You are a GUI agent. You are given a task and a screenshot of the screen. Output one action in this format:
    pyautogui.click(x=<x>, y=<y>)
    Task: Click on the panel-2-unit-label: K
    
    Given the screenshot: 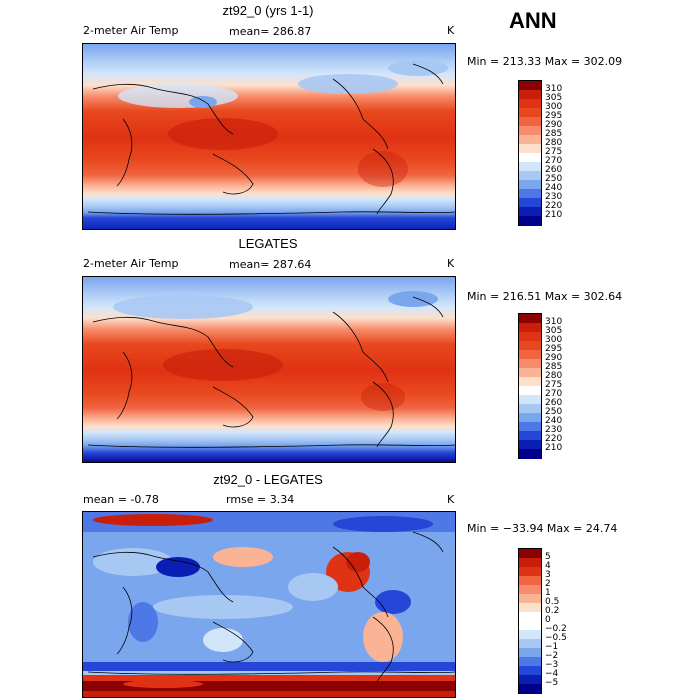 What is the action you would take?
    pyautogui.click(x=451, y=263)
    